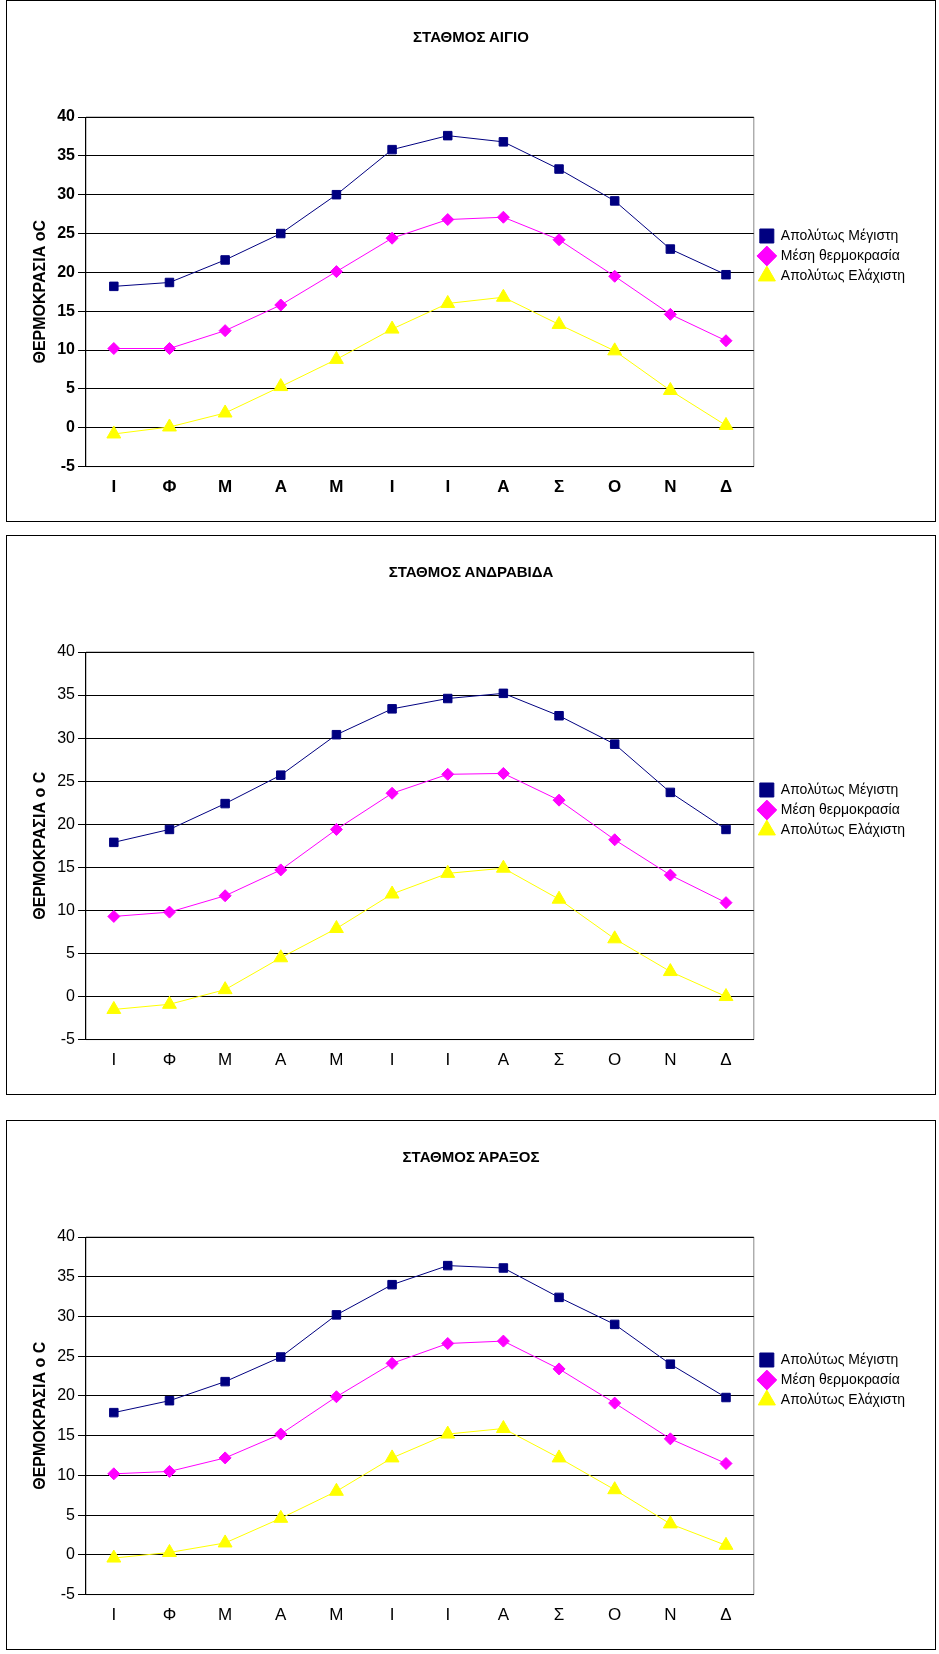 This screenshot has height=1654, width=939. What do you see at coordinates (66, 737) in the screenshot?
I see `y-tick-label: 30` at bounding box center [66, 737].